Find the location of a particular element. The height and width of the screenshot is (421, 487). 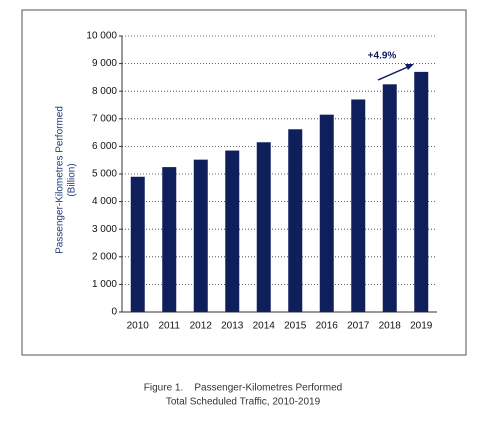

y-tick-label: 1 000 is located at coordinates (104, 284).